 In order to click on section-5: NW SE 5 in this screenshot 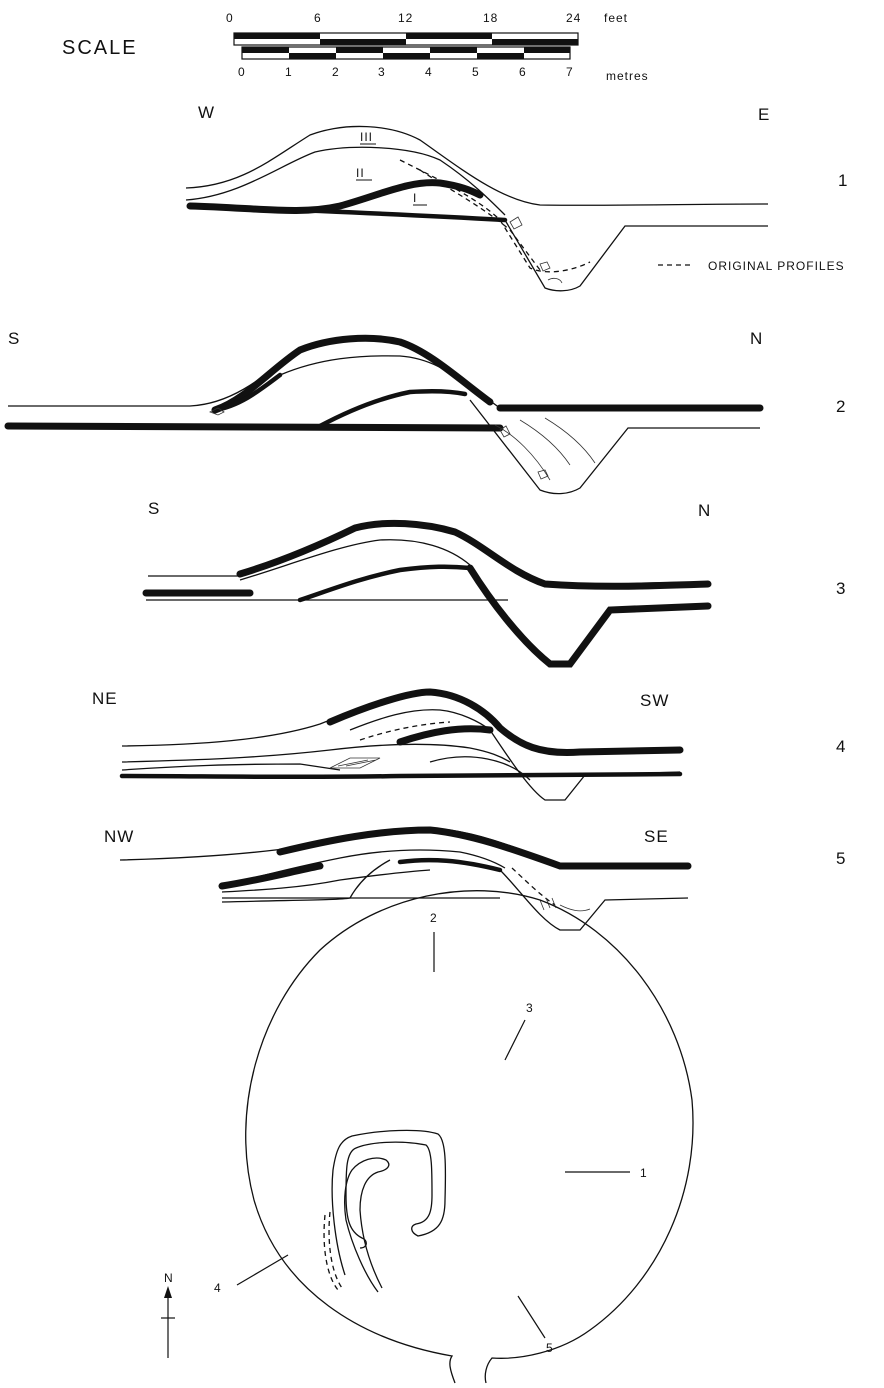, I will do `click(475, 878)`.